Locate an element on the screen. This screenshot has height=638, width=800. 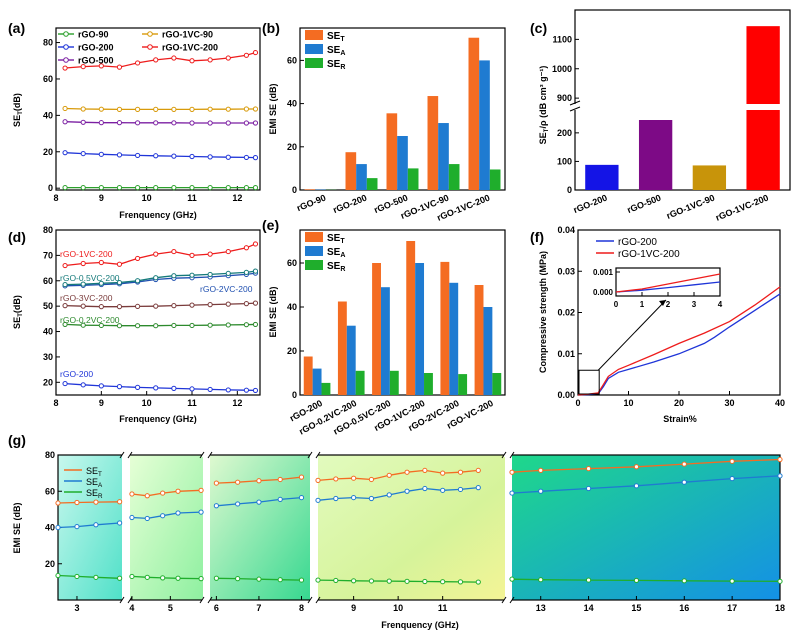
x-tick-label: 4 is located at coordinates (720, 304).